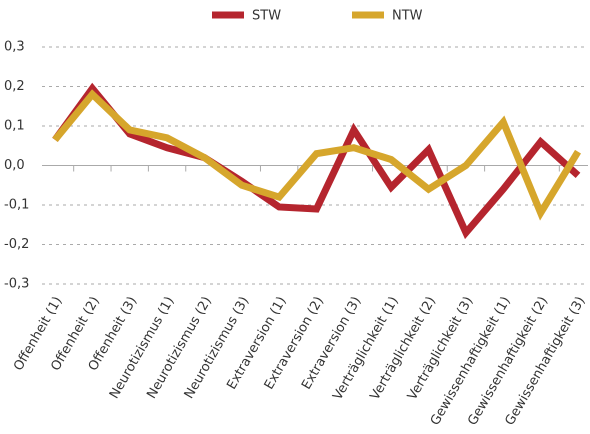  Describe the element at coordinates (266, 16) in the screenshot. I see `legend-label: STW` at that location.